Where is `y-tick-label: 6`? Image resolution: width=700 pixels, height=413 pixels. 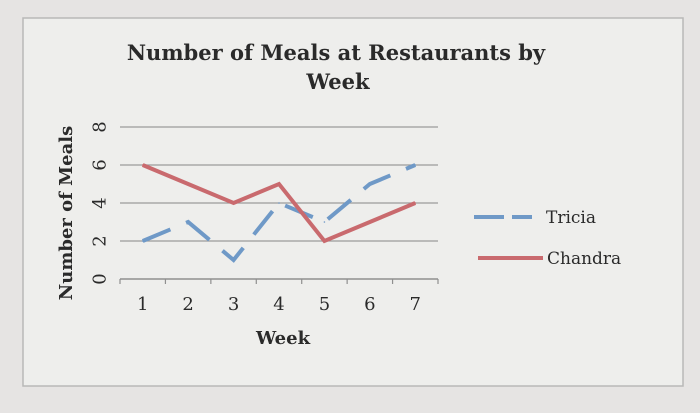
y-tick-label: 6 is located at coordinates (100, 164).